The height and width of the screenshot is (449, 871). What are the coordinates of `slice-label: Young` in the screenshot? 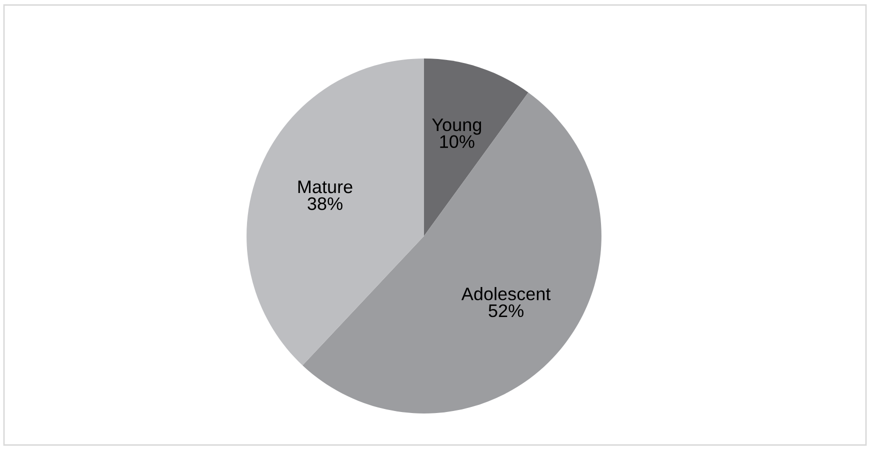 It's located at (457, 126).